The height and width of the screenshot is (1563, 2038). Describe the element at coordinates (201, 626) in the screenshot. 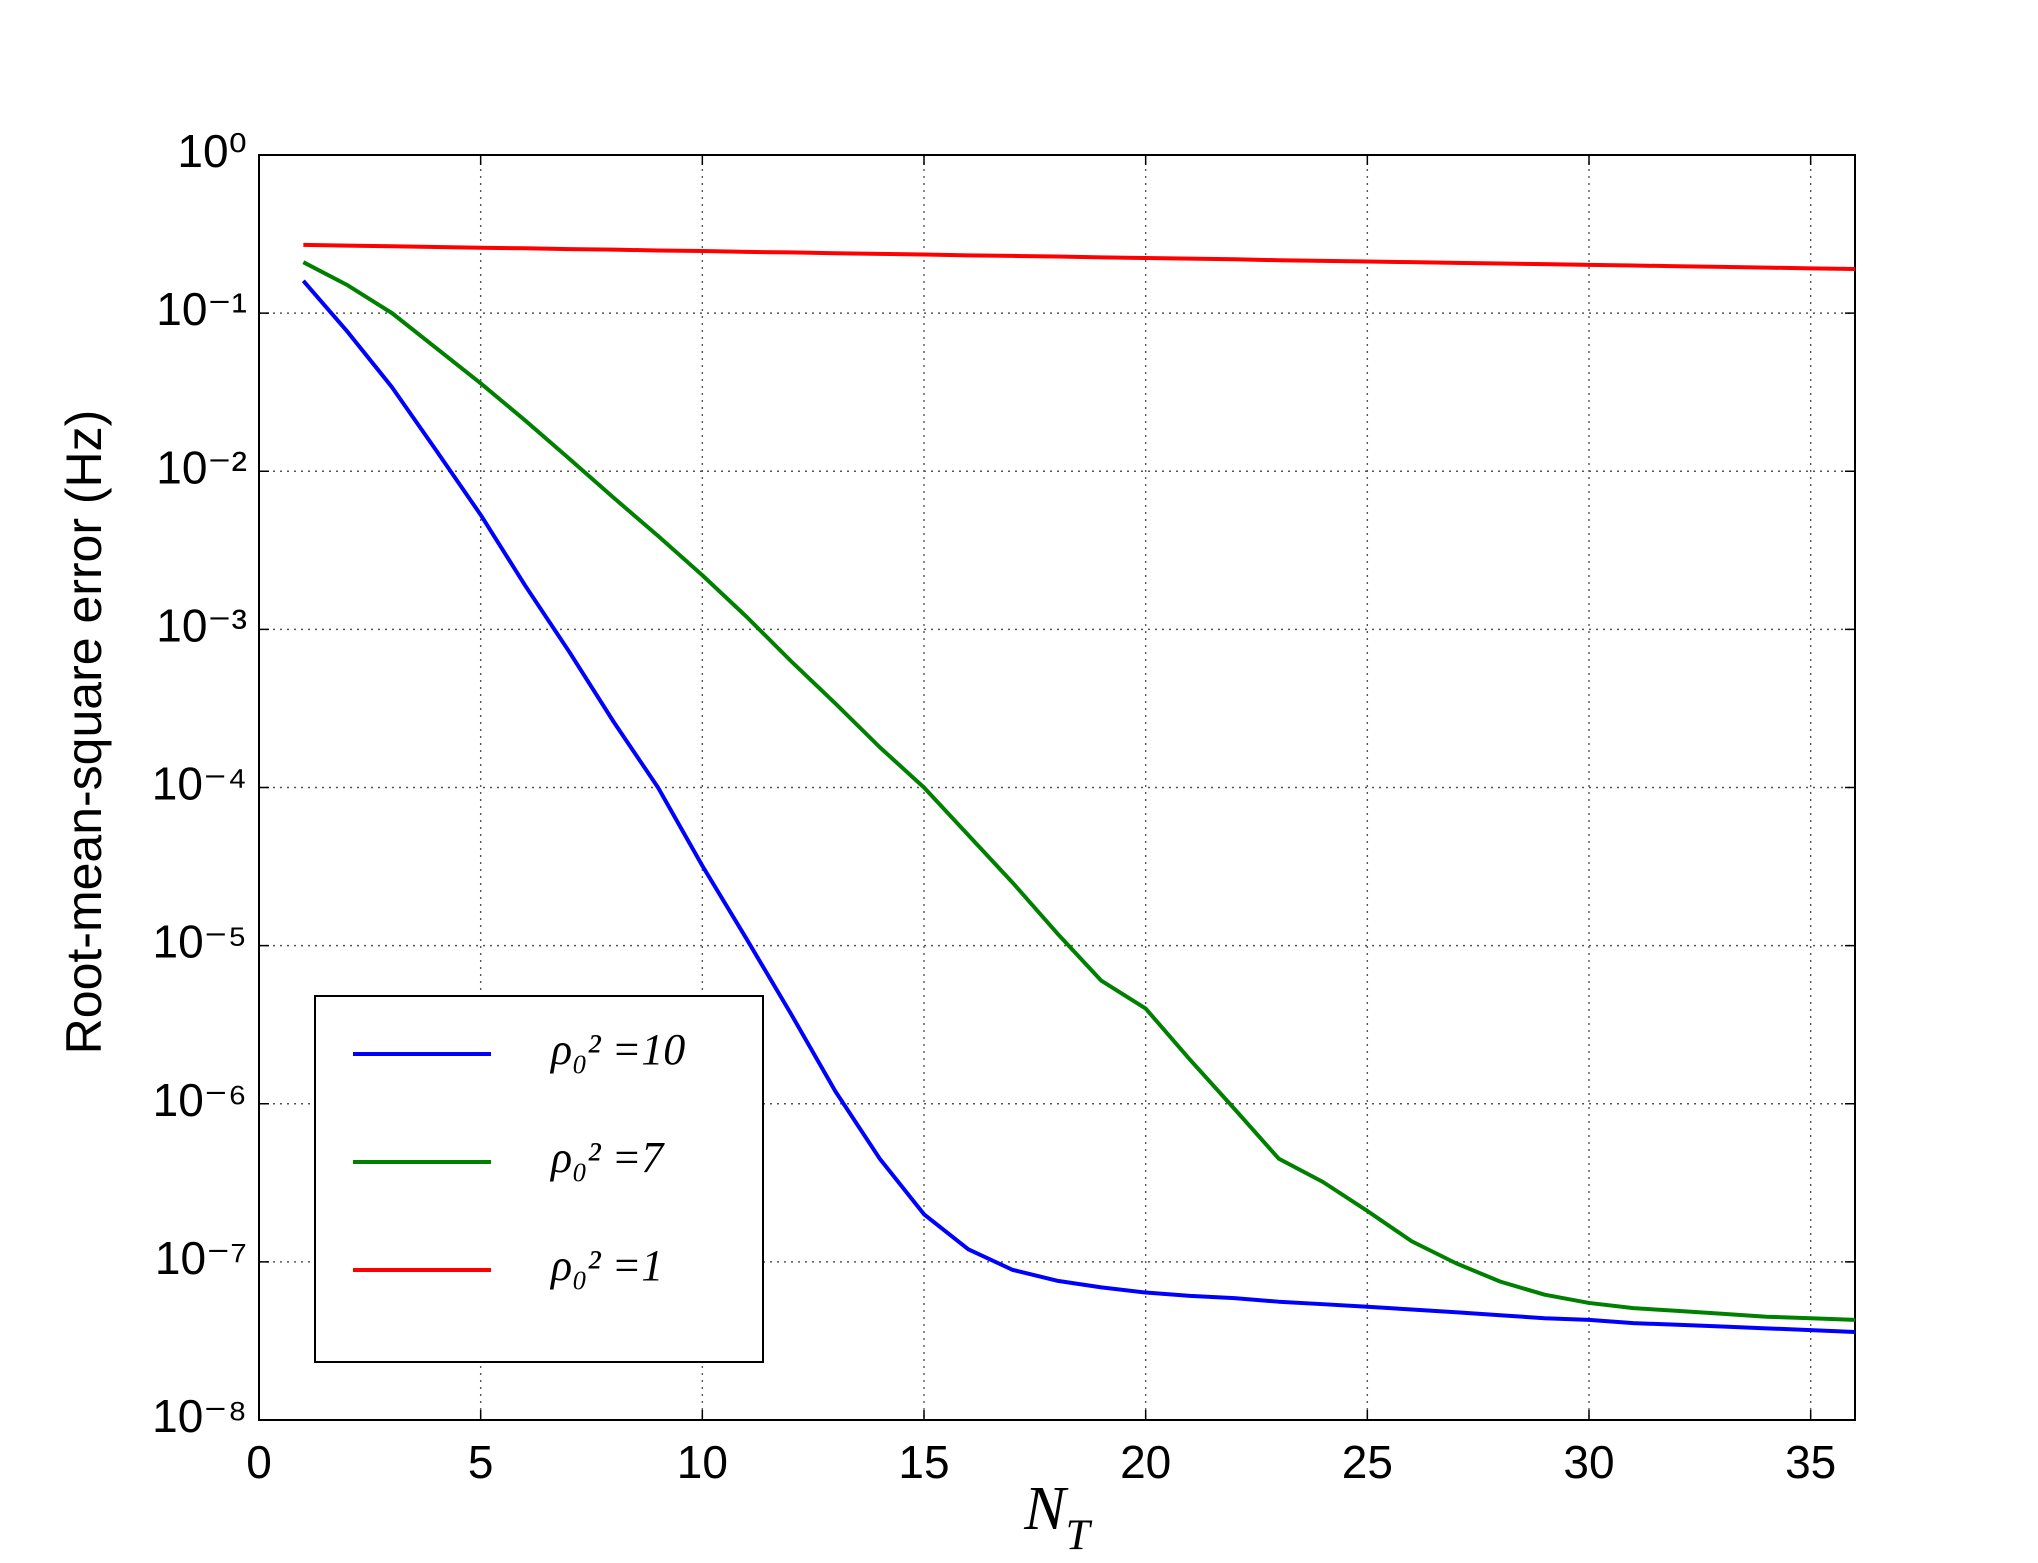

I see `y-tick-label: 10⁻³` at that location.